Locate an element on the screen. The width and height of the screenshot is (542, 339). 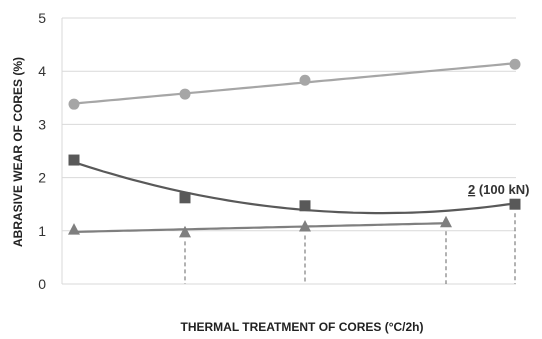
y-tick-label: 2 is located at coordinates (42, 178).